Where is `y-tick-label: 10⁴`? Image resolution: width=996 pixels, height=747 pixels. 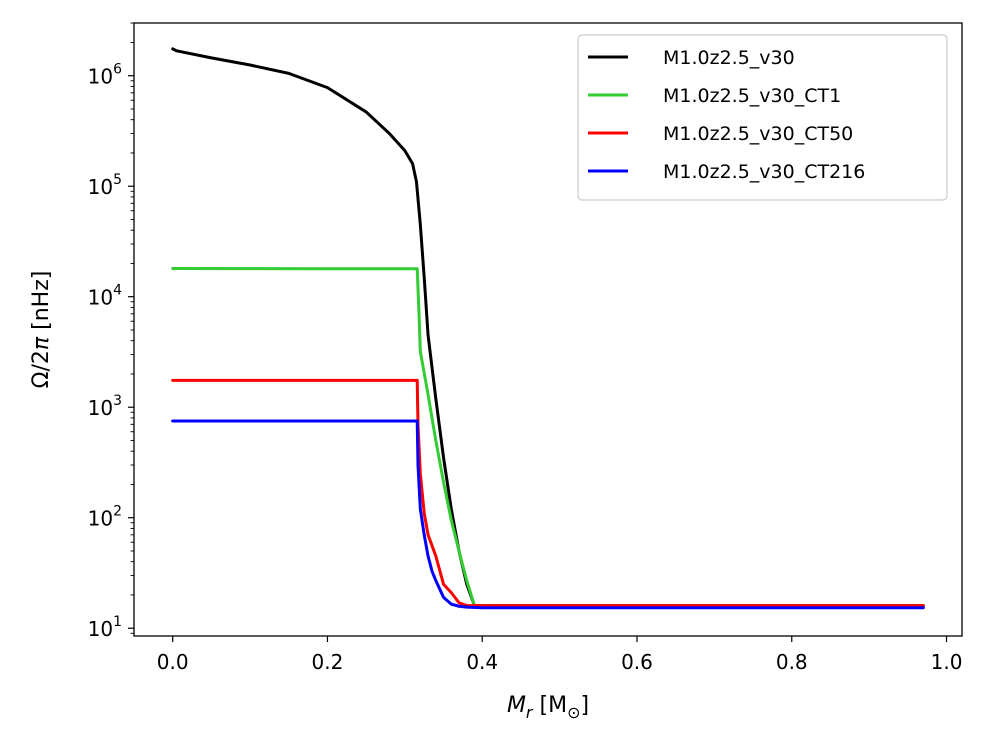
y-tick-label: 10⁴ is located at coordinates (105, 296).